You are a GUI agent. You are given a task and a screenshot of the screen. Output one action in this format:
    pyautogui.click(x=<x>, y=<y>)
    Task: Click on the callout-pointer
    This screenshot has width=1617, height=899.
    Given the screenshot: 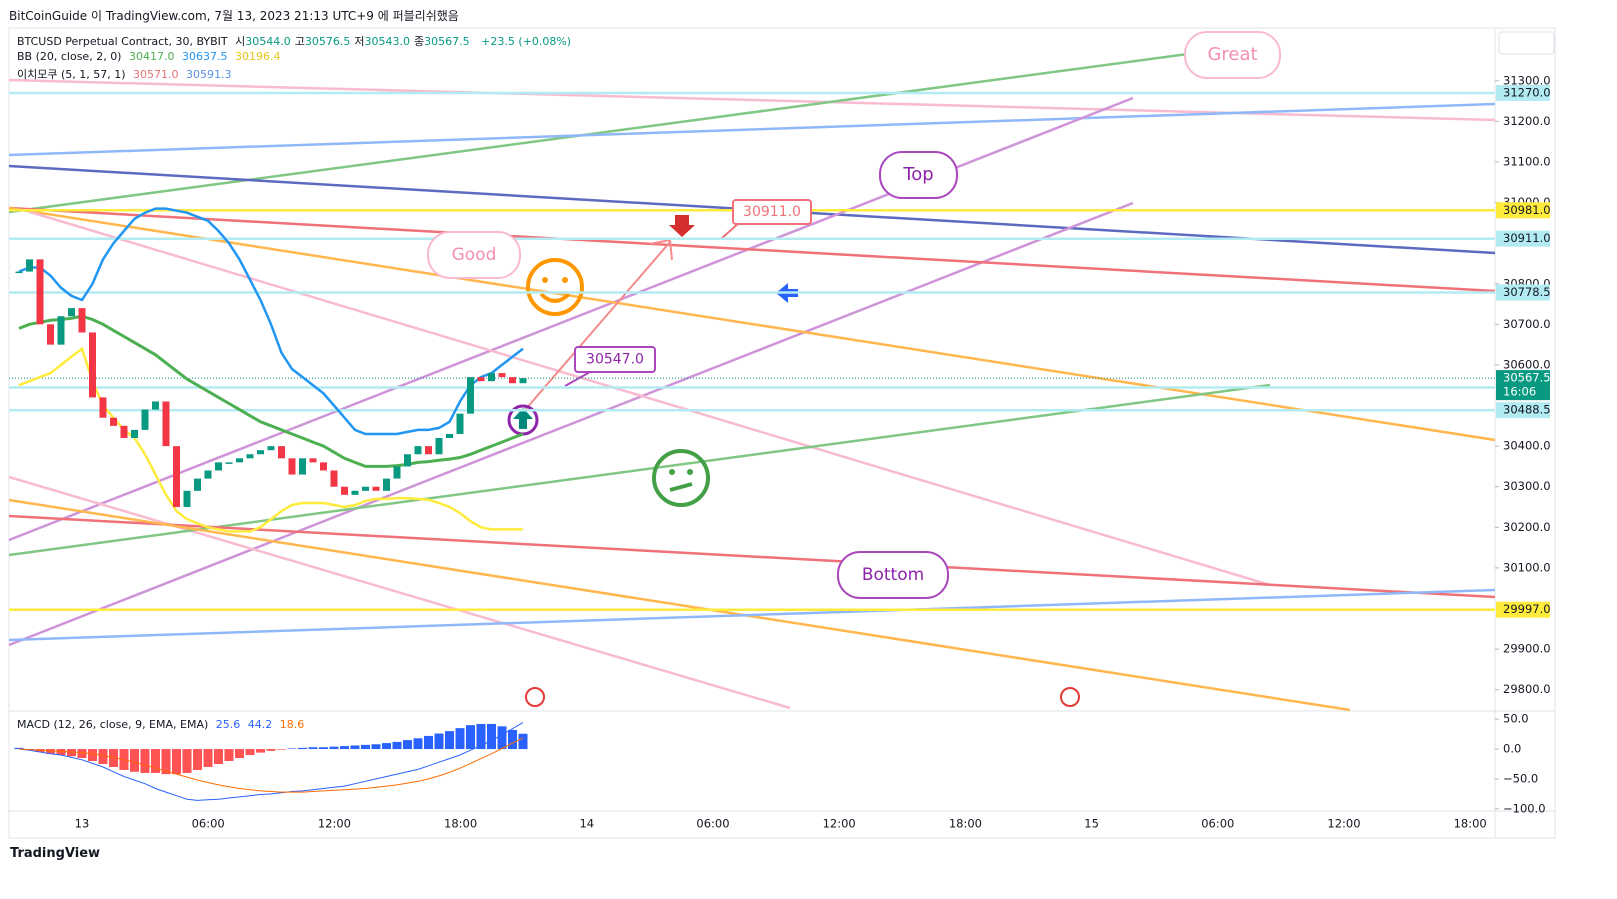 What is the action you would take?
    pyautogui.click(x=577, y=379)
    